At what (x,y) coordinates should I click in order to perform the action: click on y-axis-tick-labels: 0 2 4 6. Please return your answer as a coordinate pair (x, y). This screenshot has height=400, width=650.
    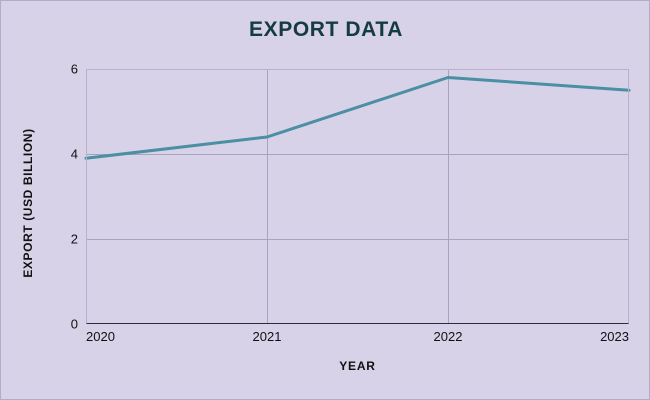
    Looking at the image, I should click on (57, 197).